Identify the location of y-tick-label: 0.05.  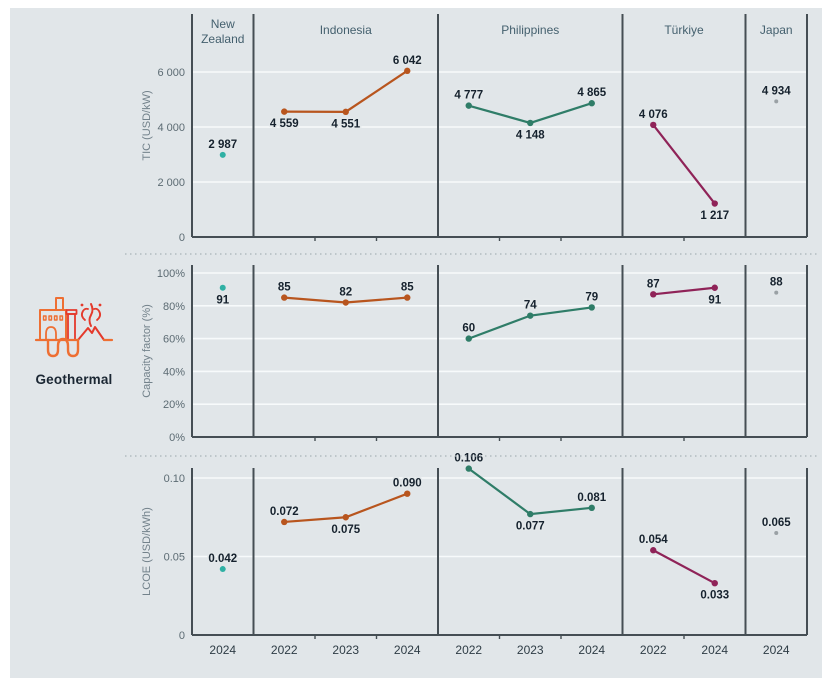
(174, 558).